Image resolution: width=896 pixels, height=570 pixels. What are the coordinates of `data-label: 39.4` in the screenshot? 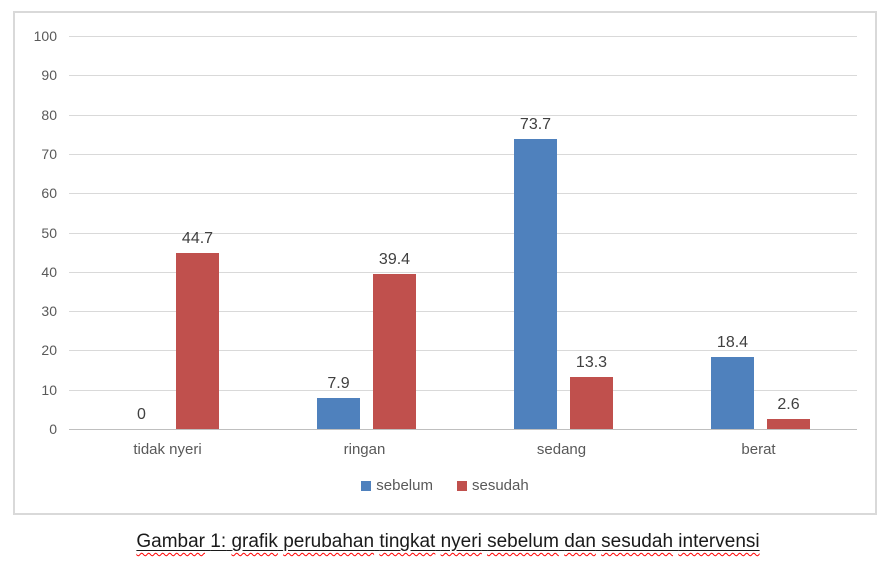 It's located at (394, 259).